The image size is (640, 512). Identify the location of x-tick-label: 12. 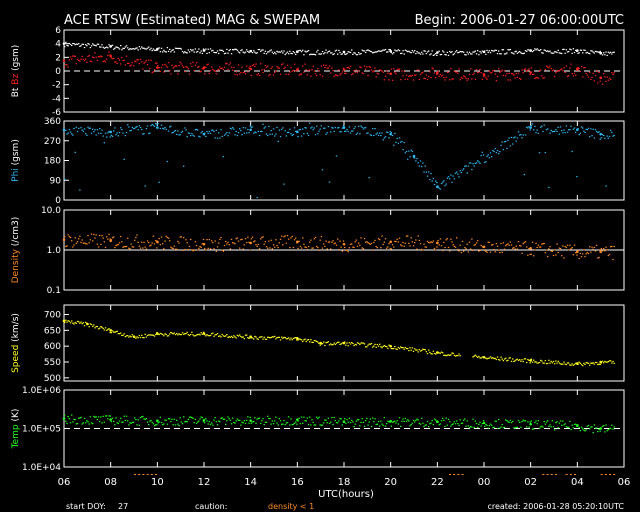
(204, 482).